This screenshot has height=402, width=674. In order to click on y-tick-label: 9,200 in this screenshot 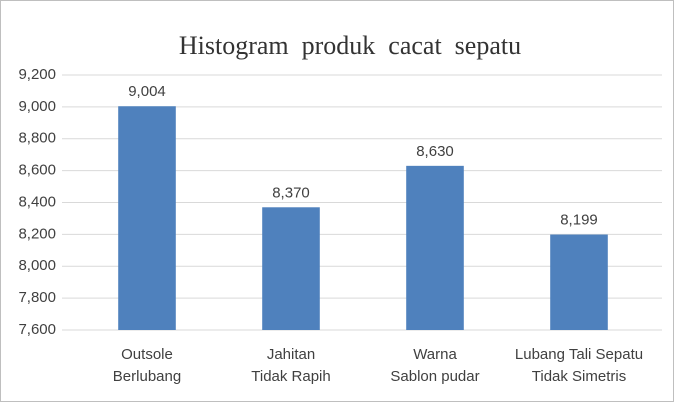, I will do `click(37, 74)`.